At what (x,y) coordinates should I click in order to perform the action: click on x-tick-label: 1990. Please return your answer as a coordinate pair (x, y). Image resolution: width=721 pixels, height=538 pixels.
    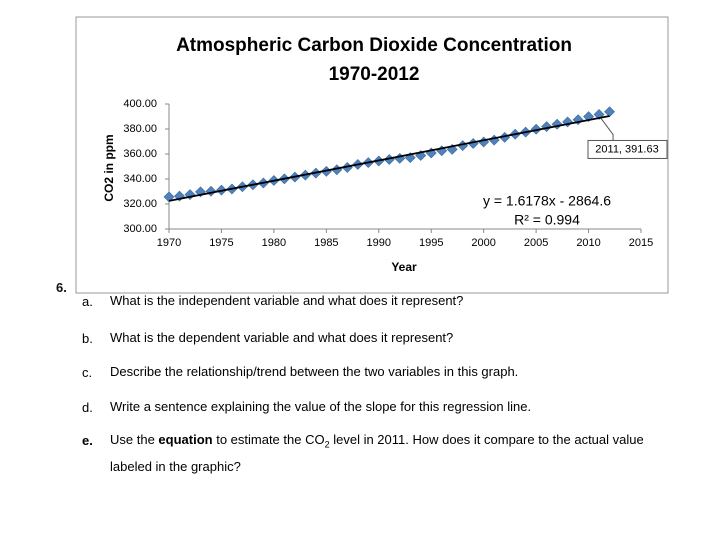
    Looking at the image, I should click on (379, 243).